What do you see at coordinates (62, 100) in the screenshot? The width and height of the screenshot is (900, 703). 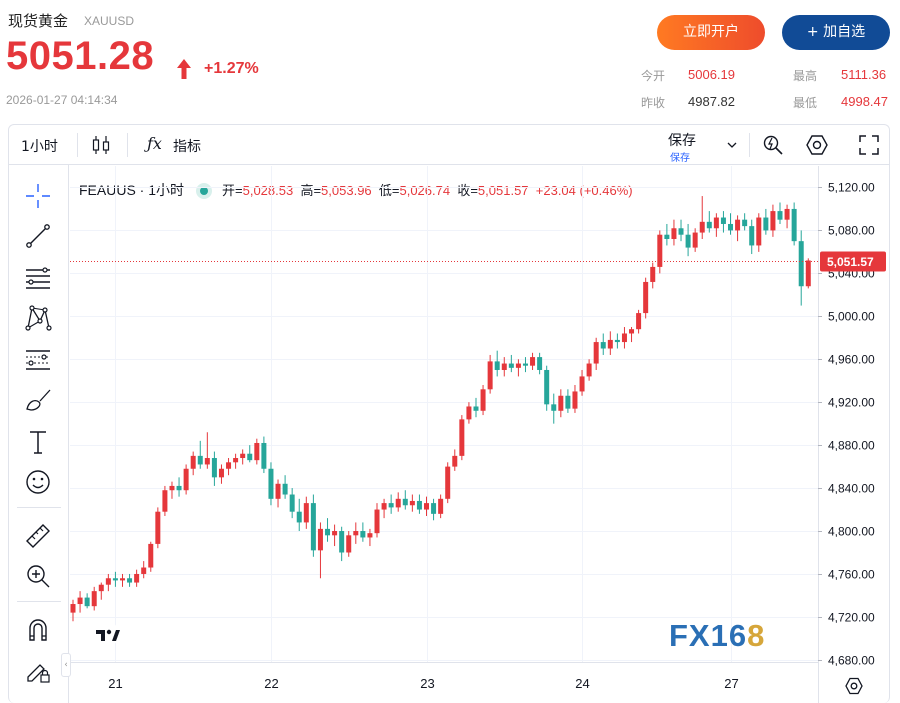 I see `timestamp: 2026-01-27 04:14:34` at bounding box center [62, 100].